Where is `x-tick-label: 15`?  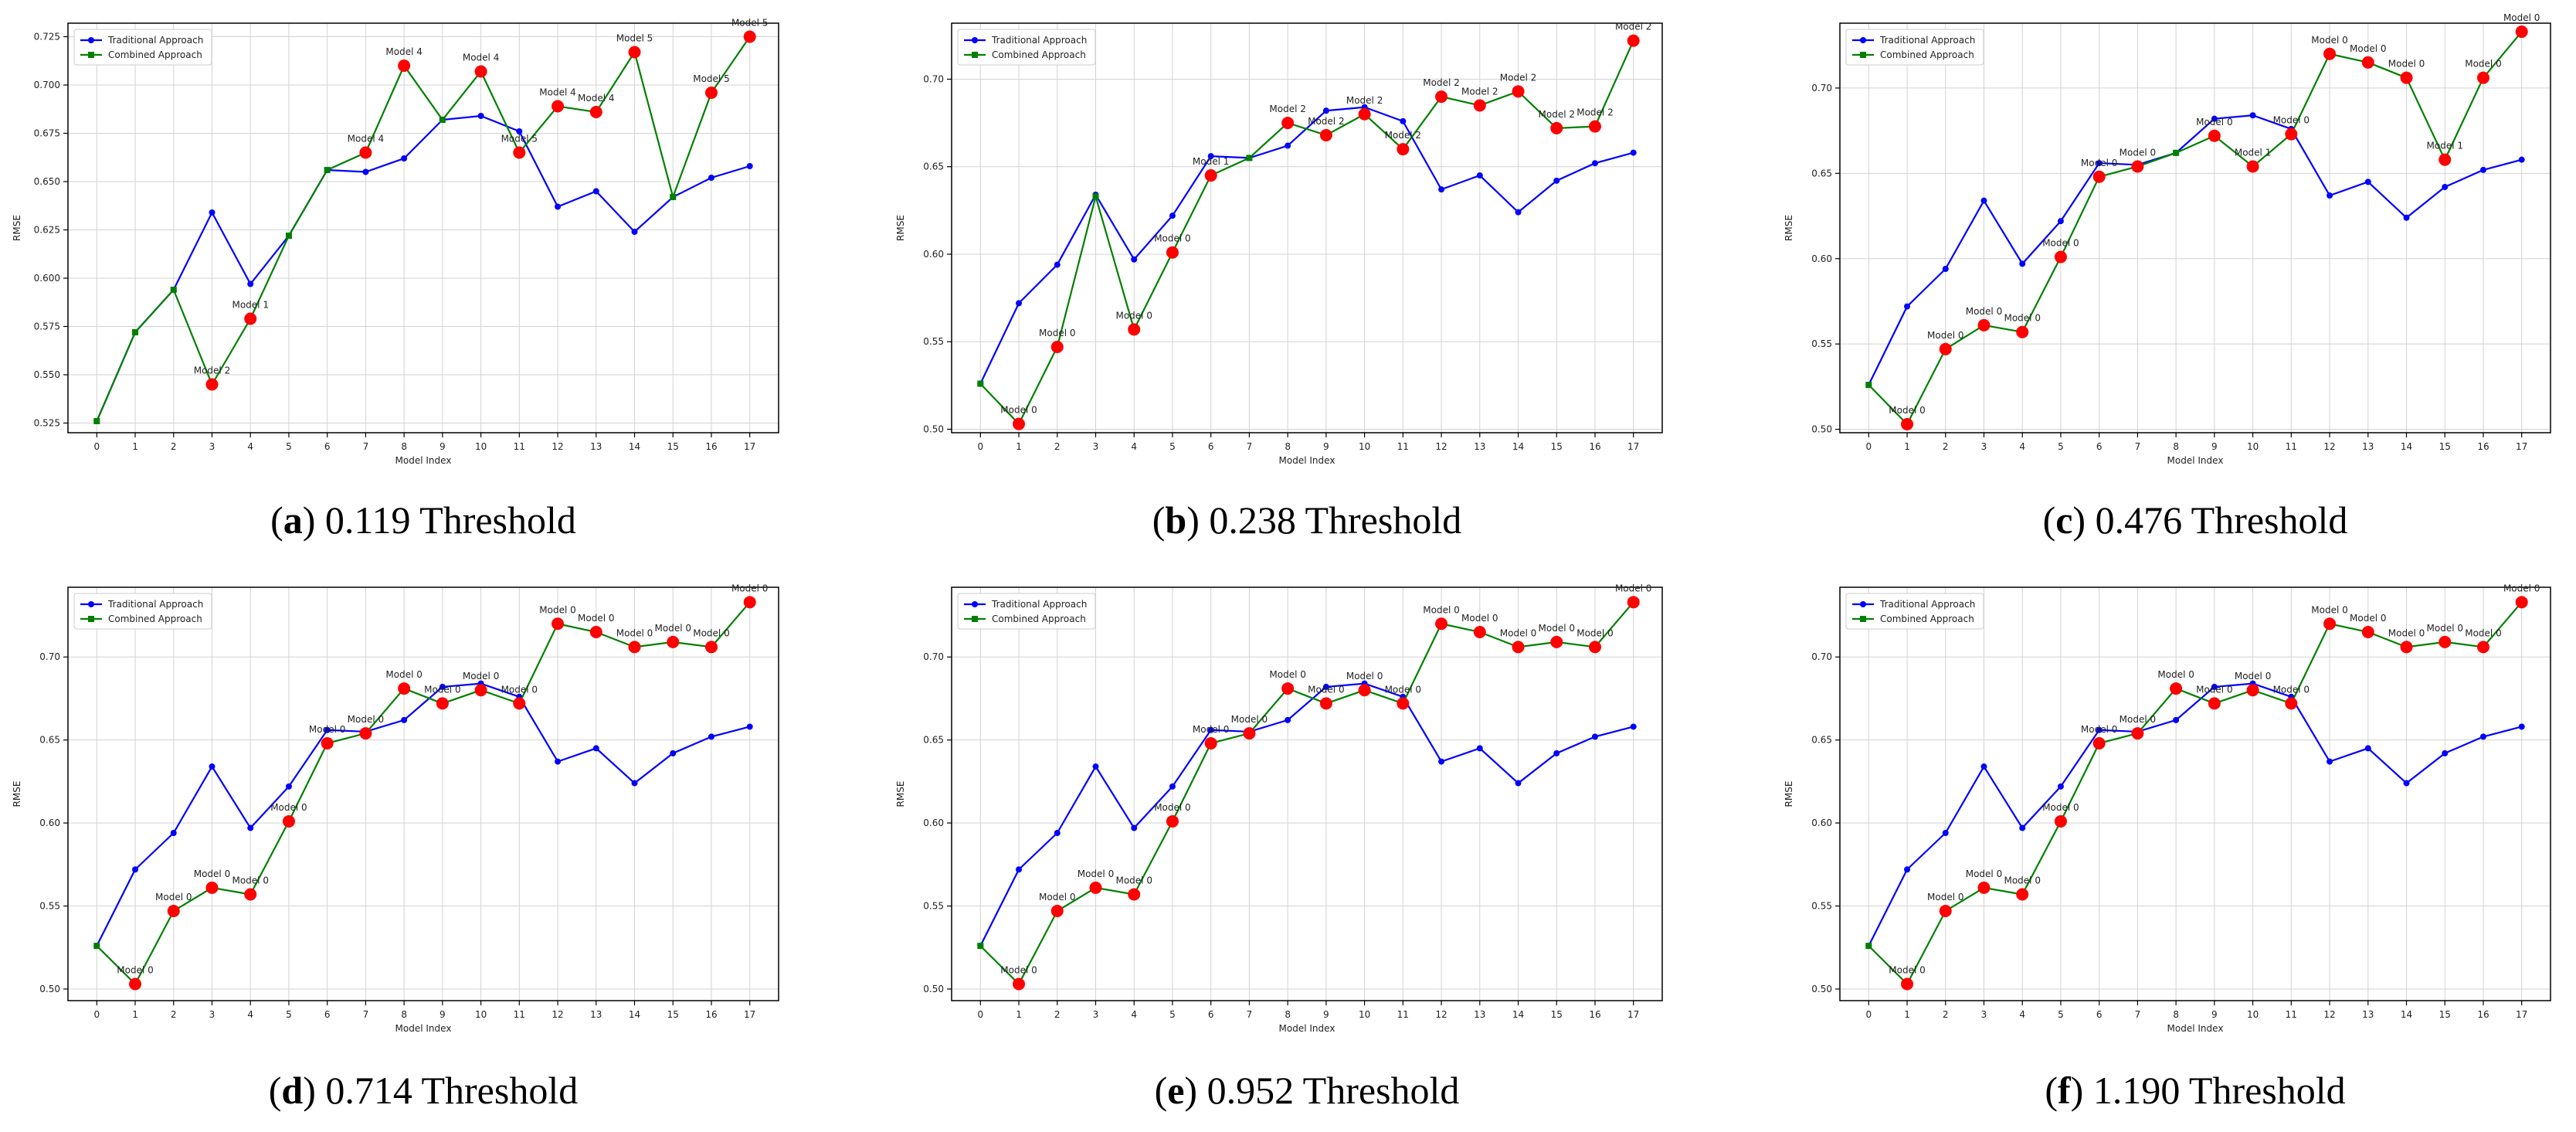
x-tick-label: 15 is located at coordinates (1557, 446).